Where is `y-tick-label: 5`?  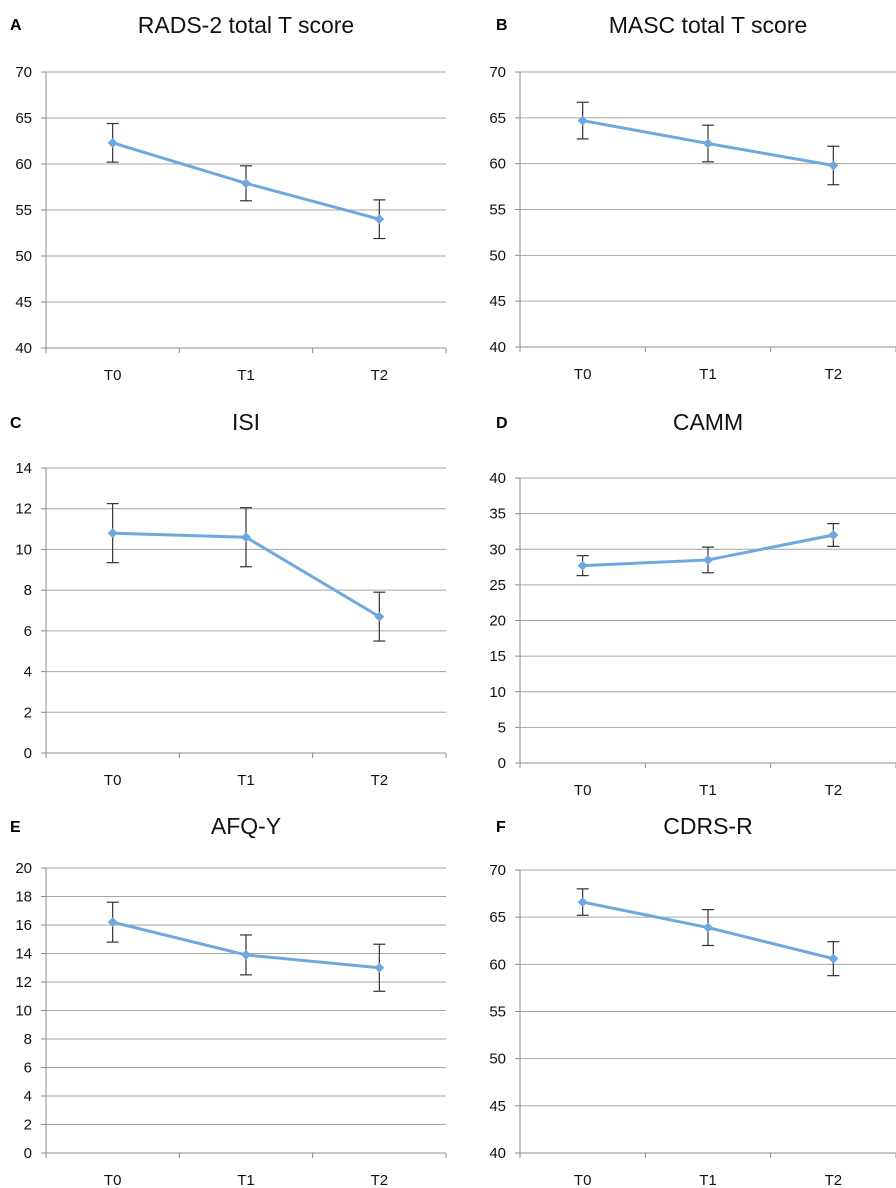 y-tick-label: 5 is located at coordinates (502, 727).